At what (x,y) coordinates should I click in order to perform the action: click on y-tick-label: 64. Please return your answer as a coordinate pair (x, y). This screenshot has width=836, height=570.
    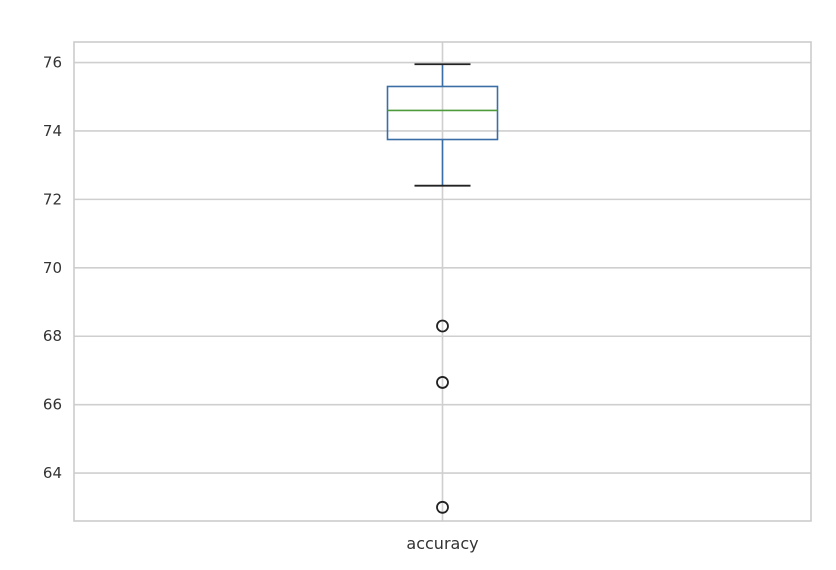
    Looking at the image, I should click on (52, 473).